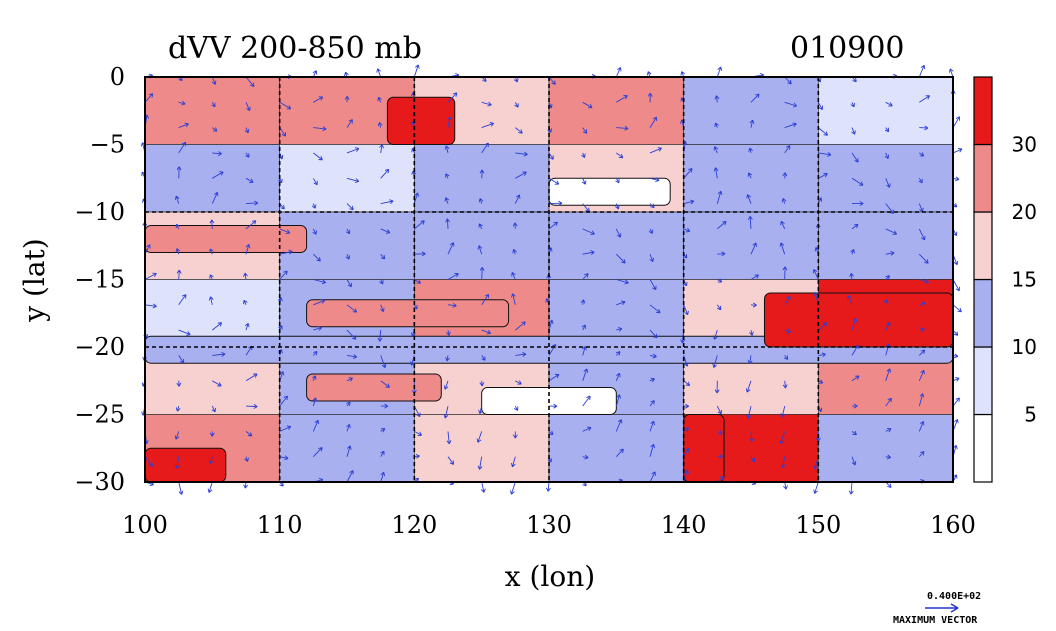 This screenshot has height=631, width=1056. What do you see at coordinates (953, 525) in the screenshot?
I see `x-tick-label: 160` at bounding box center [953, 525].